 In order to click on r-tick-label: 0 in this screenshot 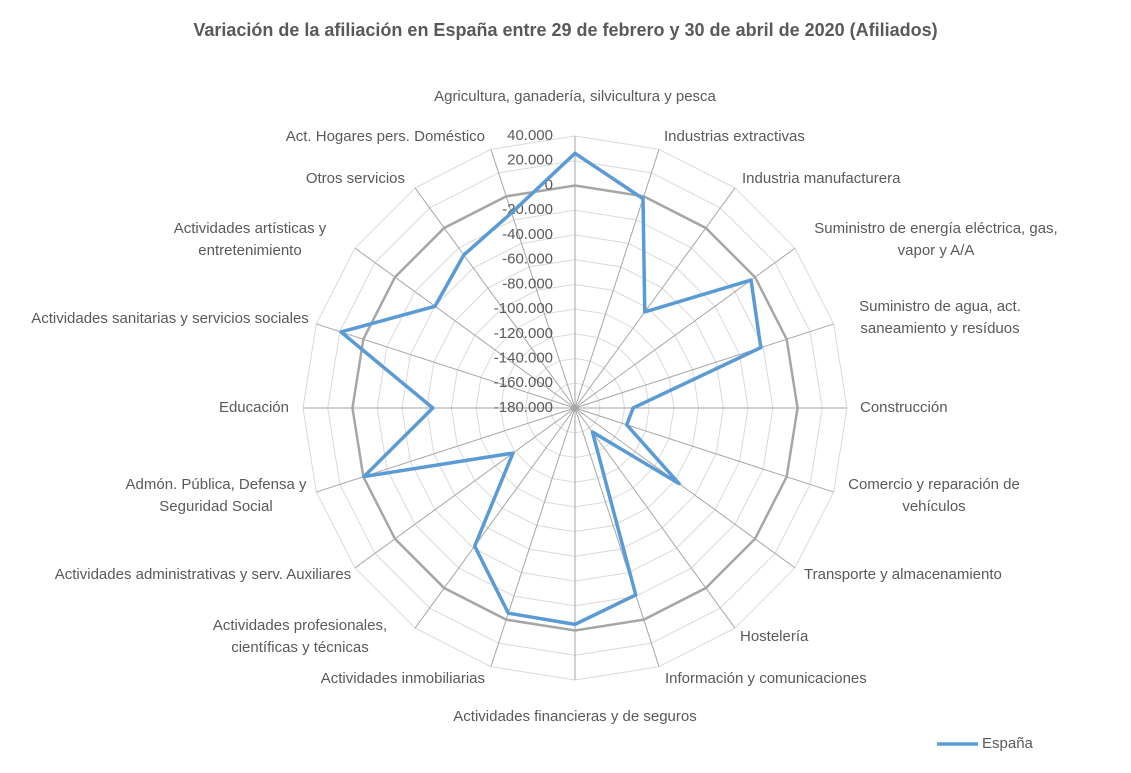, I will do `click(549, 184)`.